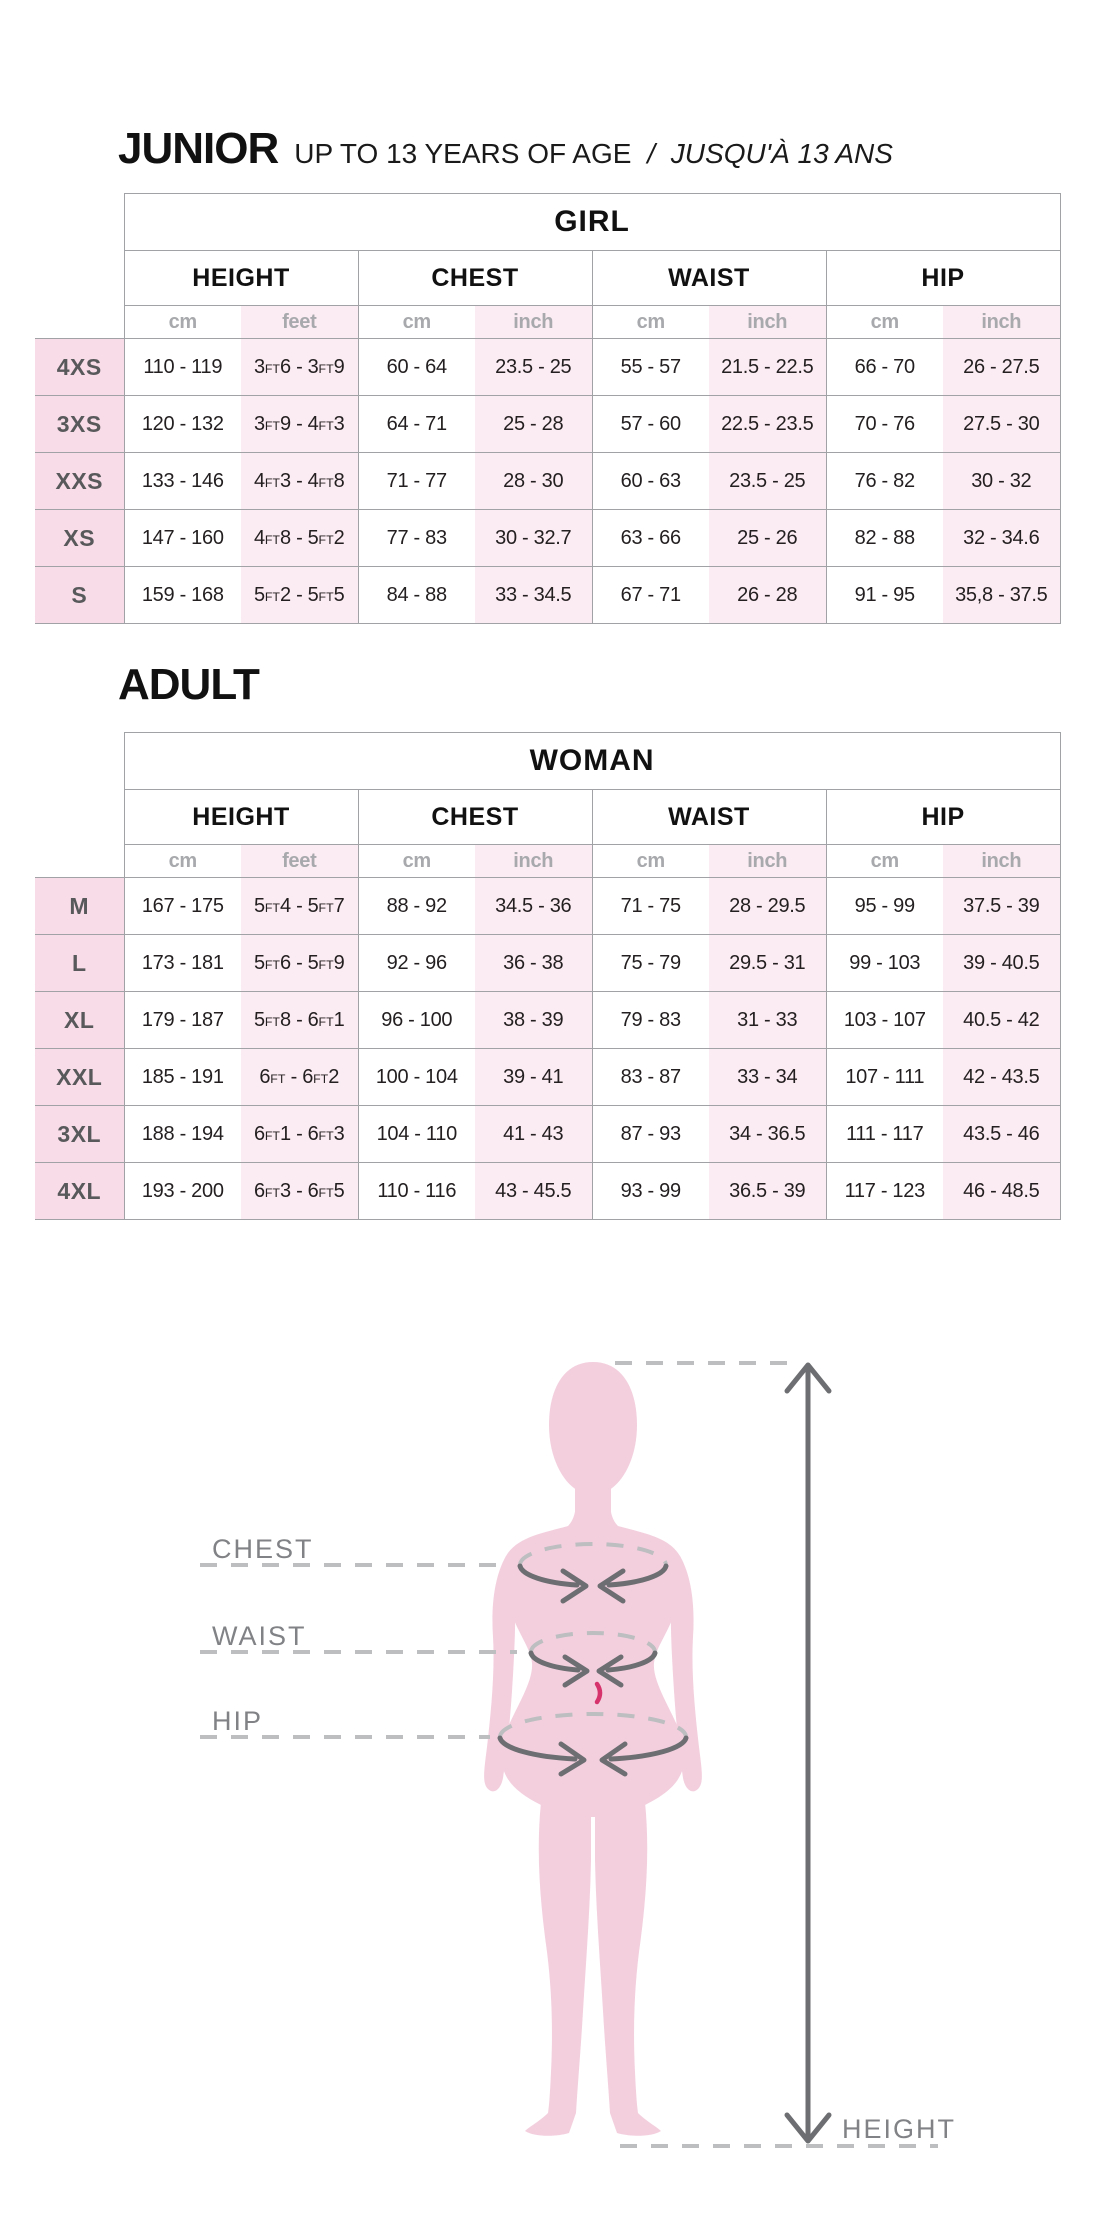  What do you see at coordinates (416, 538) in the screenshot?
I see `measurement-cell: 77 - 83` at bounding box center [416, 538].